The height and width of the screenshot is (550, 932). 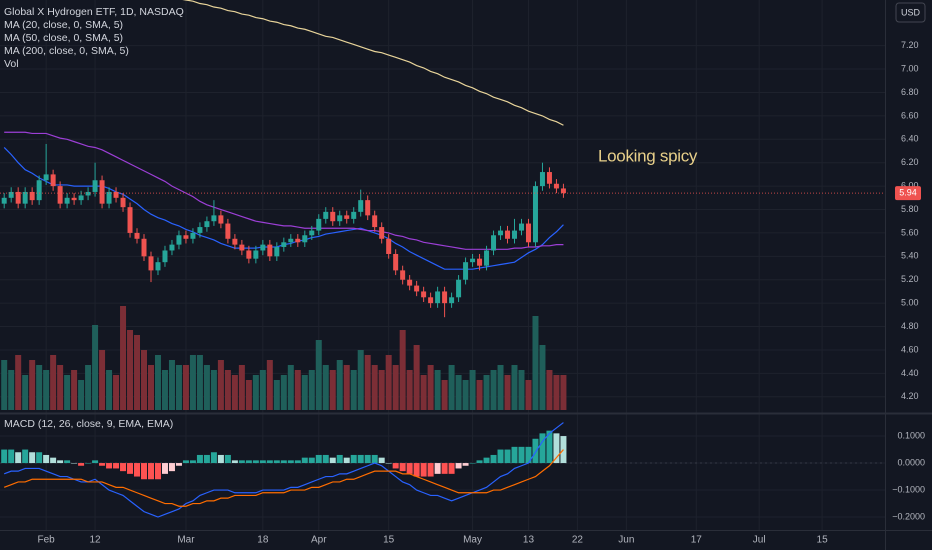 I want to click on x-tick-label: May, so click(x=472, y=540).